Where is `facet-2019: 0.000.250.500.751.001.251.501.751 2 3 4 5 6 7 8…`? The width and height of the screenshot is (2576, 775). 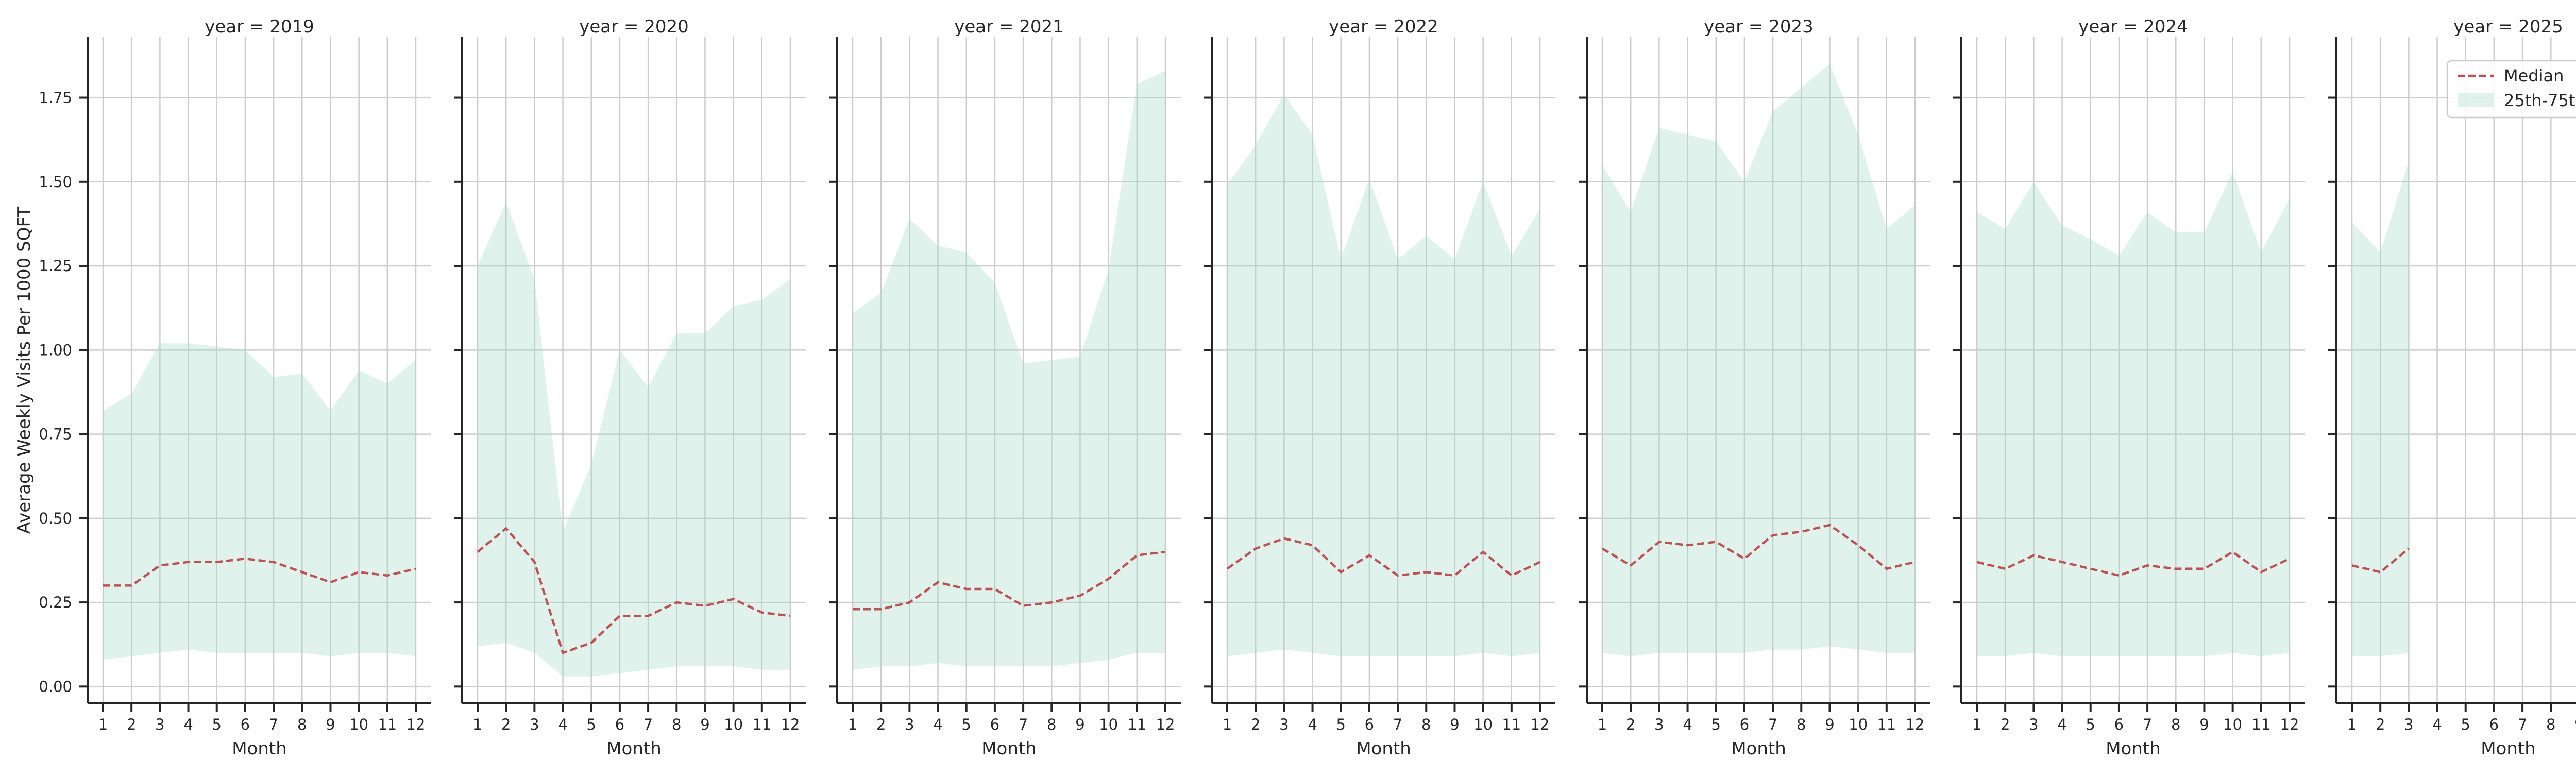 facet-2019: 0.000.250.500.751.001.251.501.751 2 3 4 5 6 7 8… is located at coordinates (235, 387).